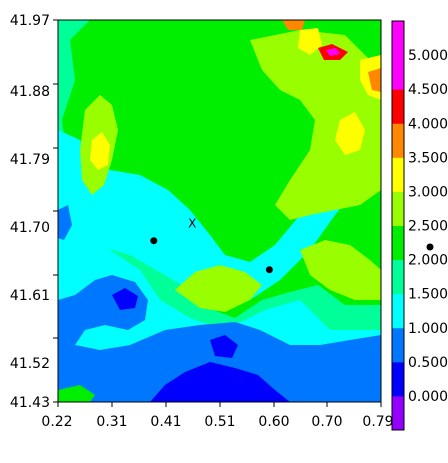 This screenshot has width=448, height=463. What do you see at coordinates (76, 393) in the screenshot?
I see `band-2-0-patch-south` at bounding box center [76, 393].